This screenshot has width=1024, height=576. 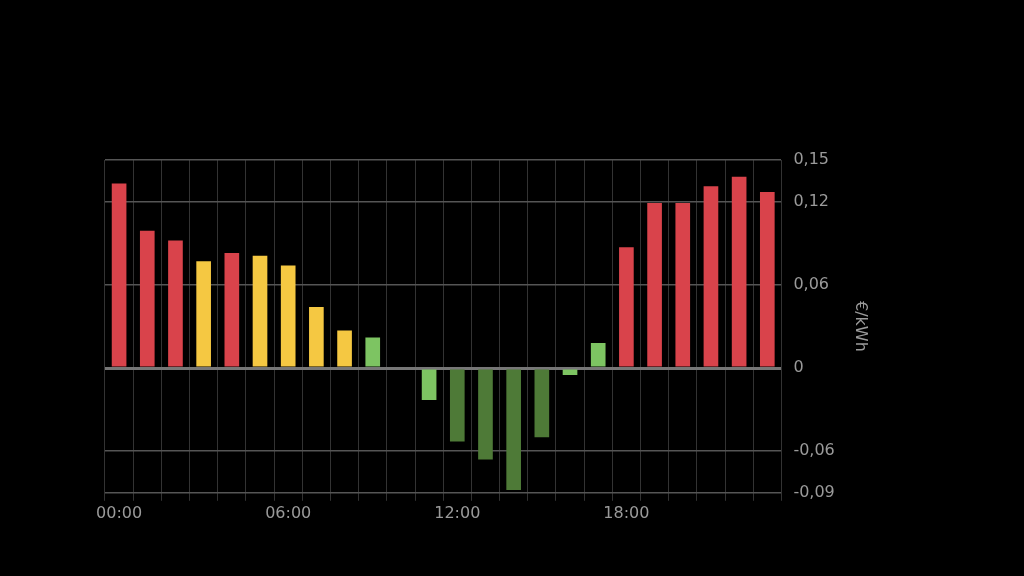 I want to click on x-tick-label: 18:00, so click(x=626, y=512).